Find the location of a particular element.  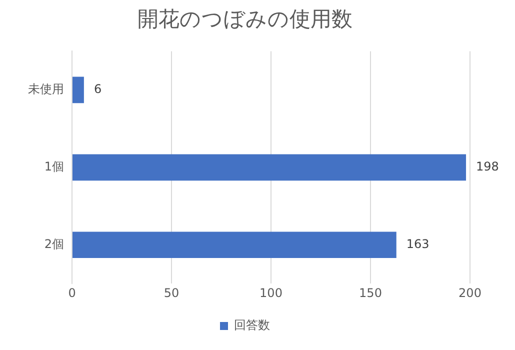

legend-label: 回答数 is located at coordinates (252, 325).